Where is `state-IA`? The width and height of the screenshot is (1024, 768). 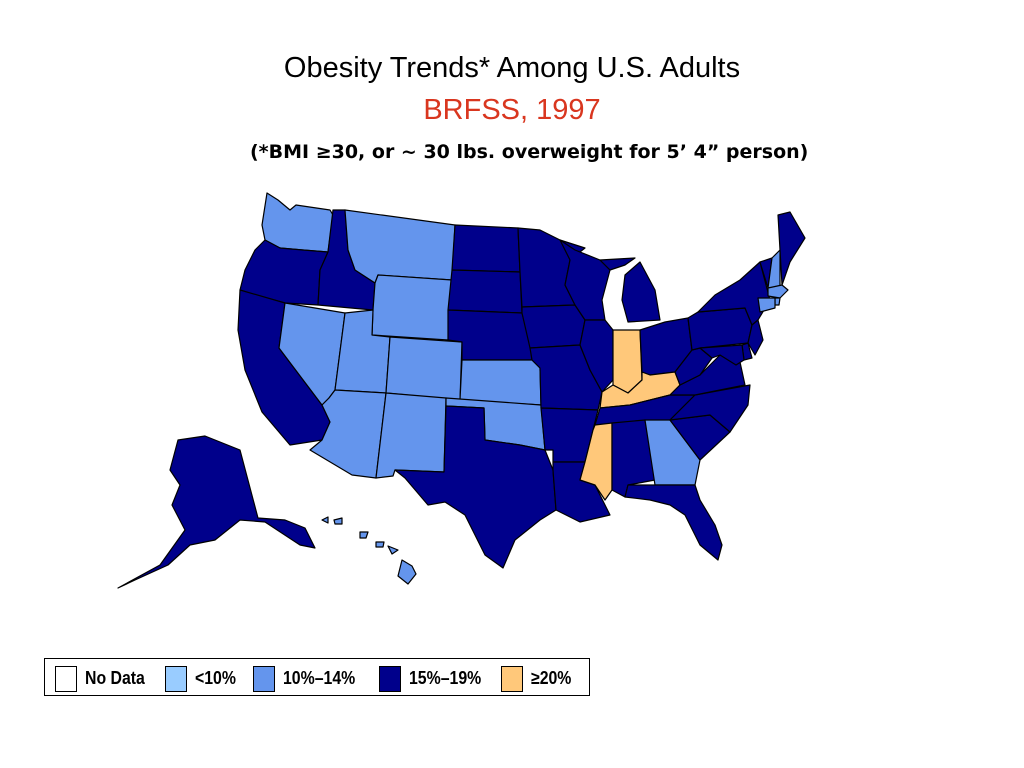
state-IA is located at coordinates (553, 326).